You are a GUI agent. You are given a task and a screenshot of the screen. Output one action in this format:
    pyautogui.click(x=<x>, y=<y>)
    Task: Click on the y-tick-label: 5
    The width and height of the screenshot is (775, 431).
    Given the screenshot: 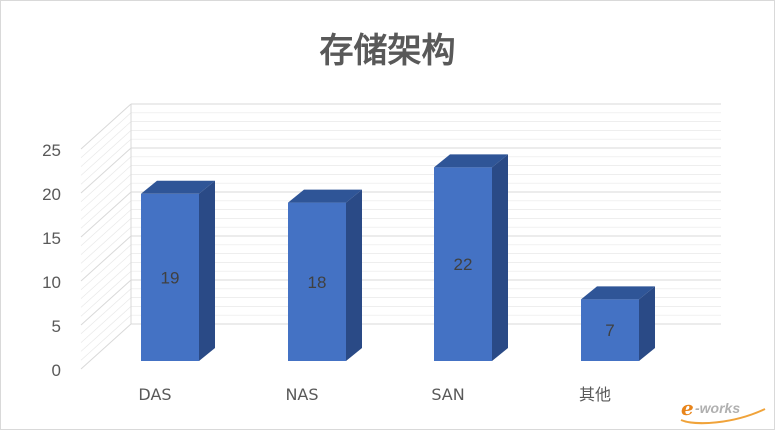 What is the action you would take?
    pyautogui.click(x=56, y=326)
    